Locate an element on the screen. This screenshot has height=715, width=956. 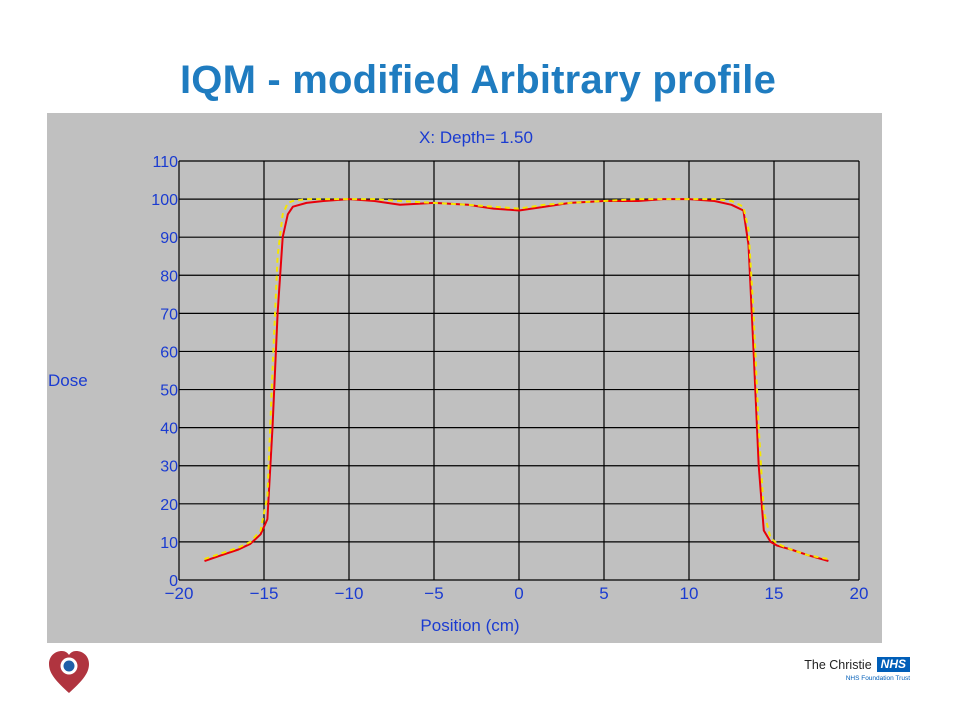
y-tick-label: 50 is located at coordinates (169, 391).